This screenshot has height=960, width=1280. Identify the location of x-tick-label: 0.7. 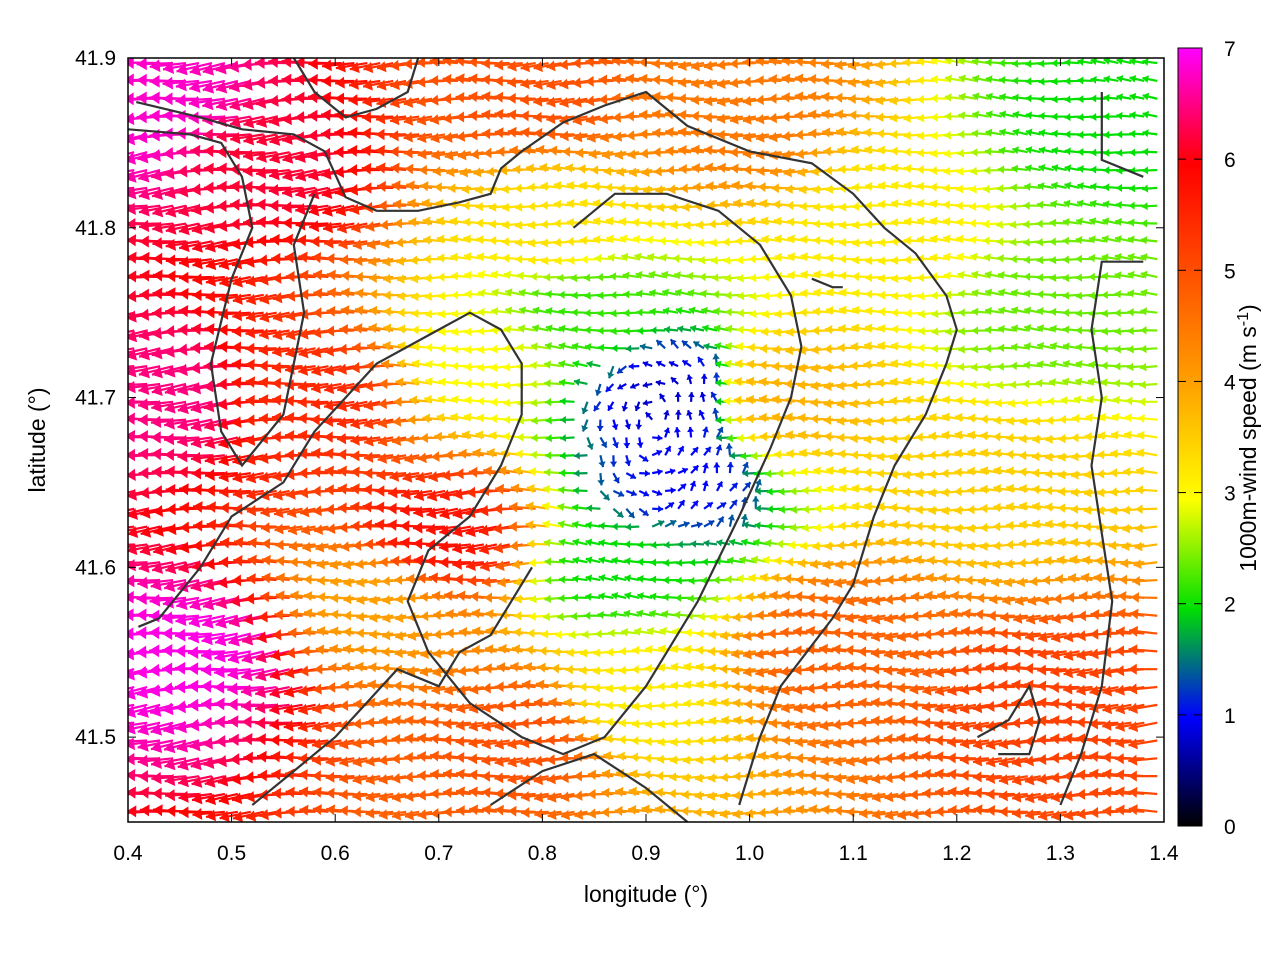
(438, 853).